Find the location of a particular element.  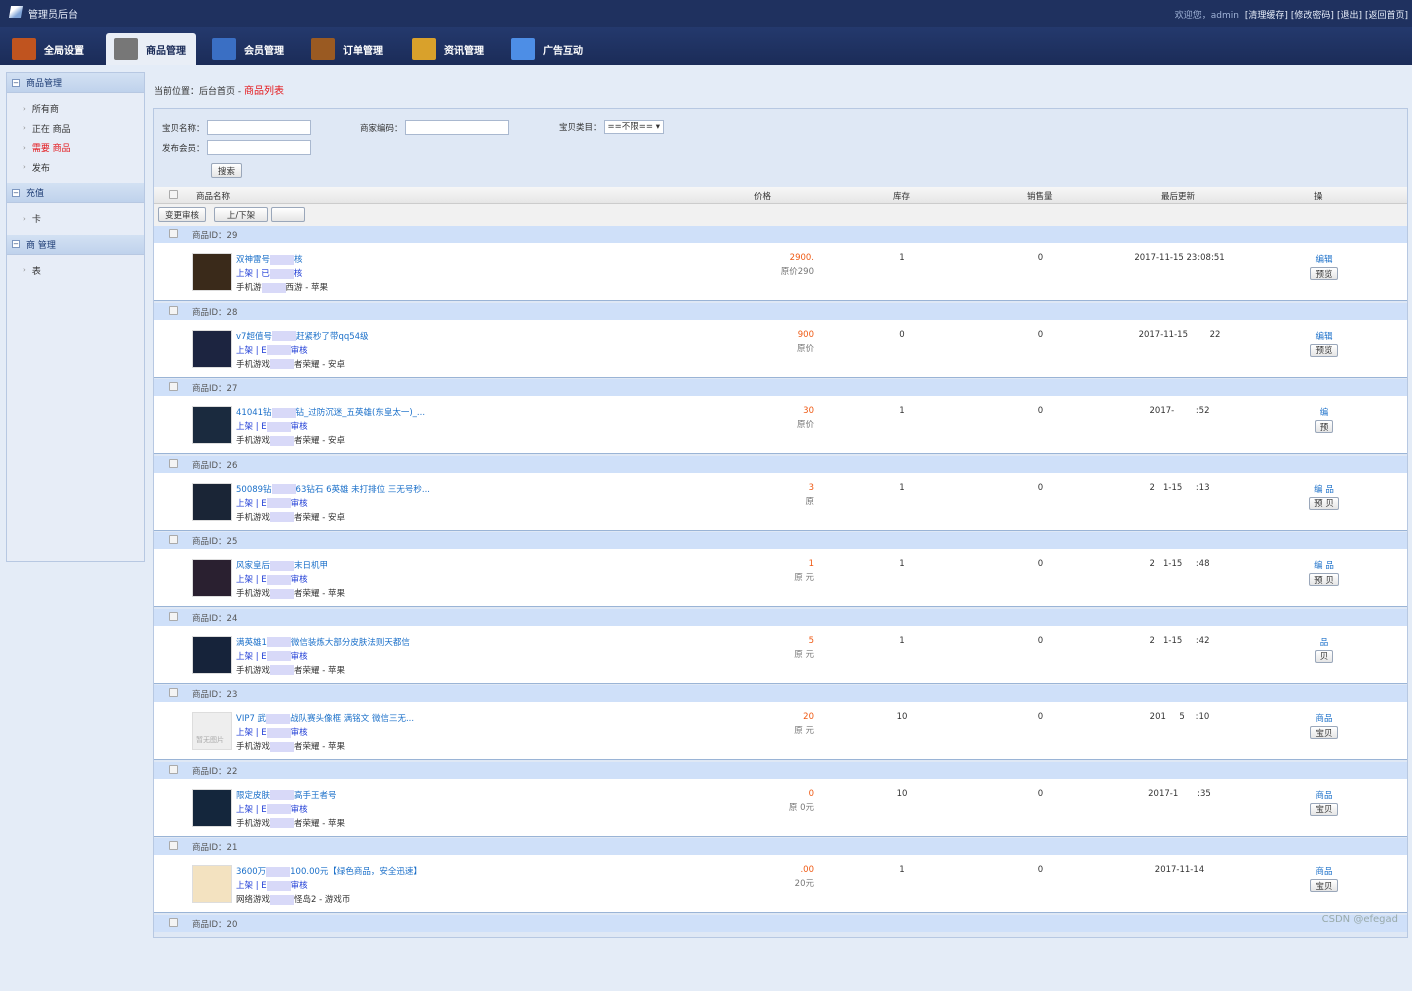

tab-settings: 全局设置 is located at coordinates (49, 49).